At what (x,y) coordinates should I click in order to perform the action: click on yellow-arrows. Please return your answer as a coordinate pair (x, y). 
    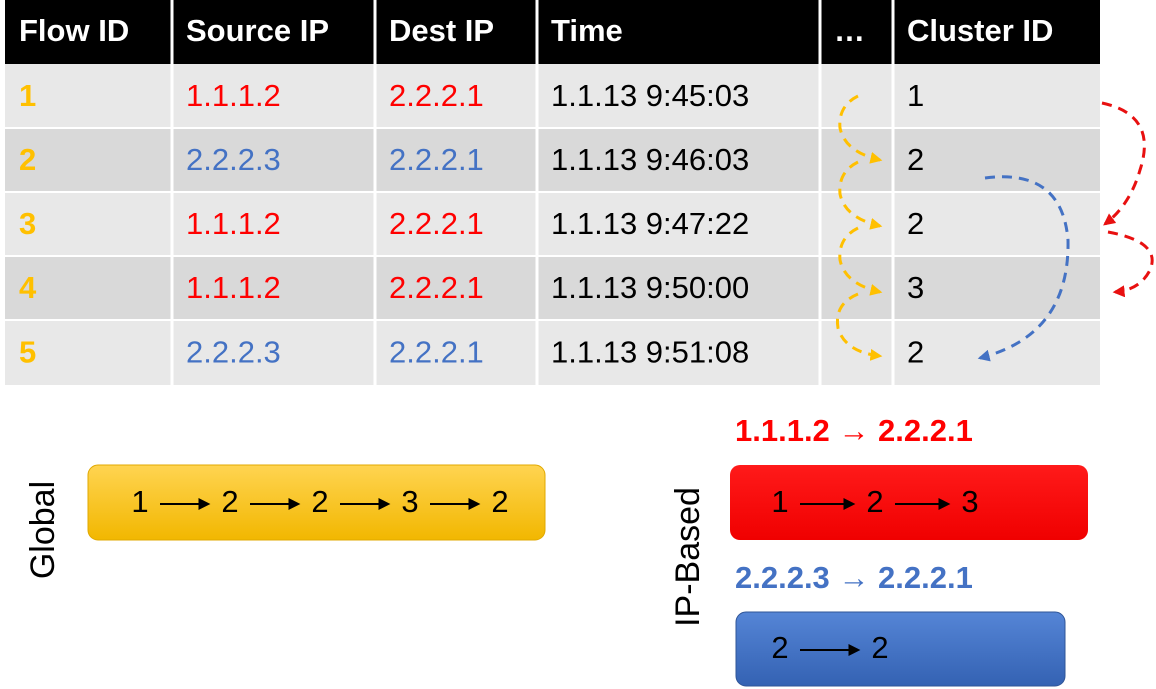
    Looking at the image, I should click on (859, 227).